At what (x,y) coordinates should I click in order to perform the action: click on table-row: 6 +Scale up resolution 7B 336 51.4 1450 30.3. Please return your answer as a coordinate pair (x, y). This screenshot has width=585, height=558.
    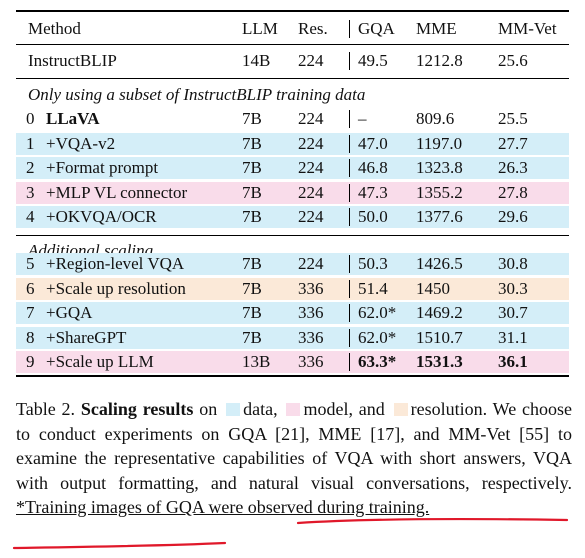
    Looking at the image, I should click on (292, 288).